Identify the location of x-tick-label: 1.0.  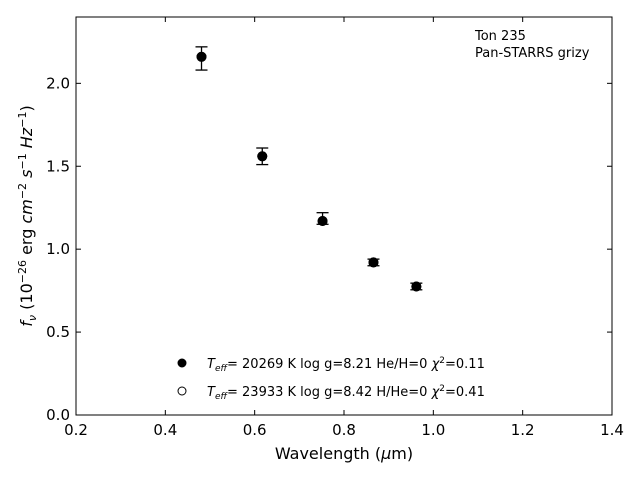
(433, 430).